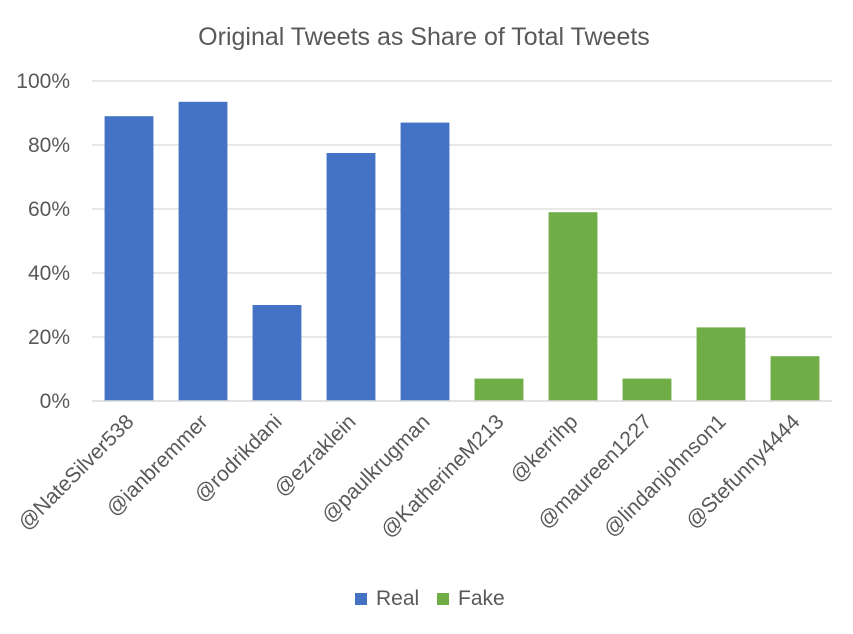 Image resolution: width=853 pixels, height=634 pixels. I want to click on y-tick-label: 40%, so click(49, 273).